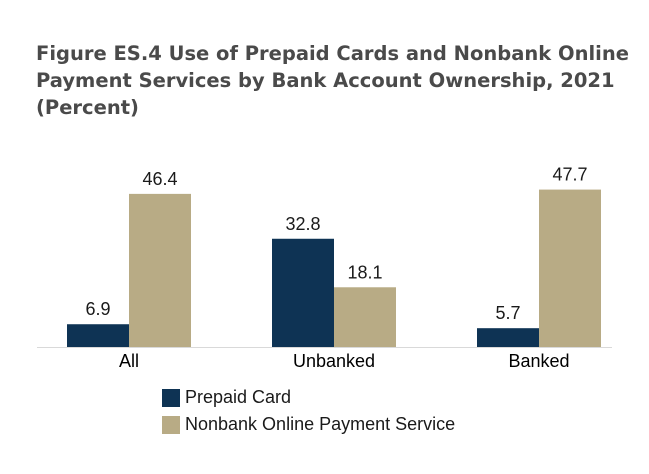  Describe the element at coordinates (538, 361) in the screenshot. I see `category-label-banked: Banked` at that location.